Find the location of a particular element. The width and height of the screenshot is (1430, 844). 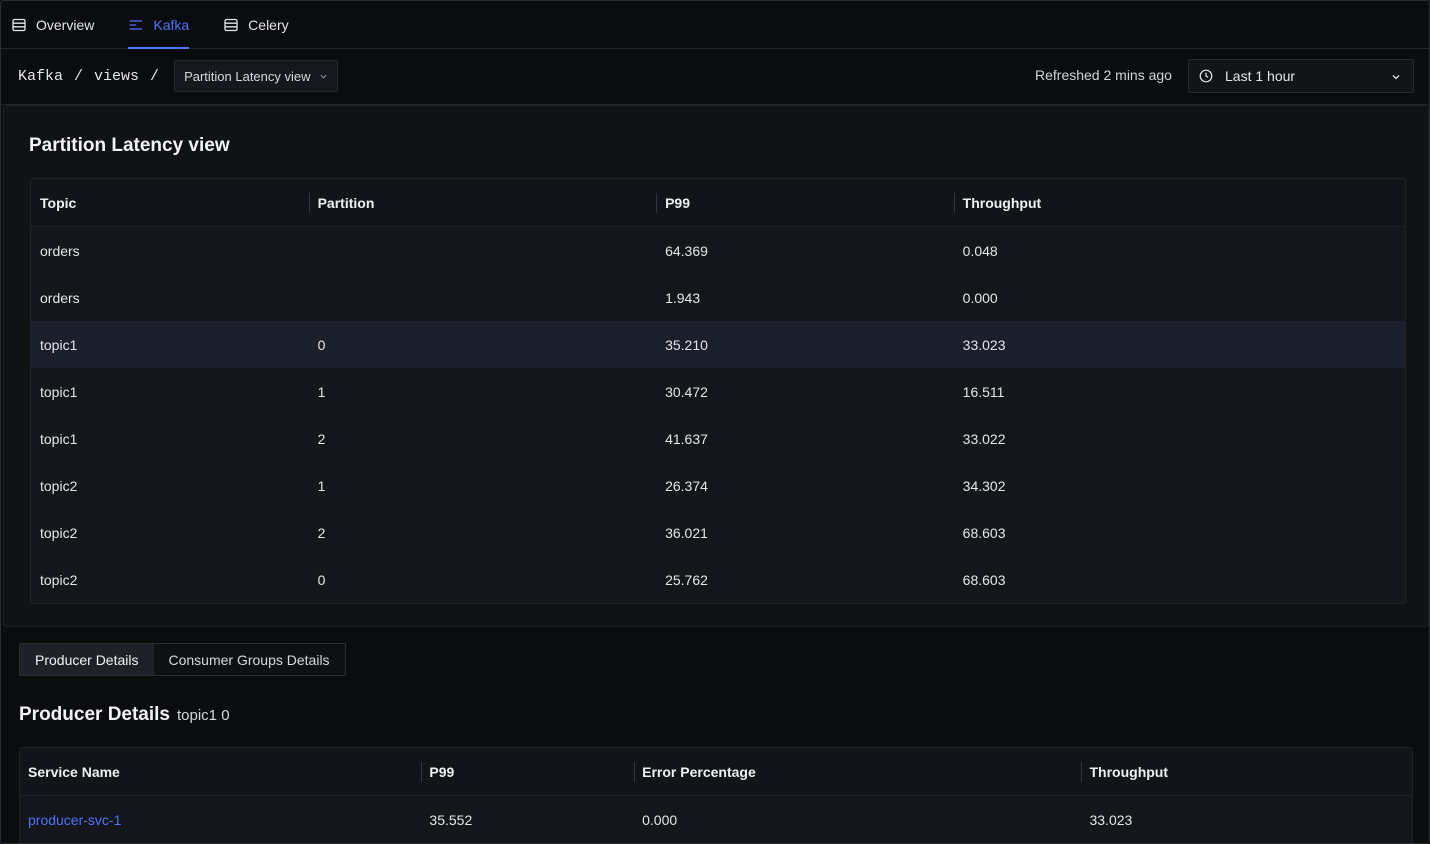

cell-p99: 35.210 is located at coordinates (686, 344).